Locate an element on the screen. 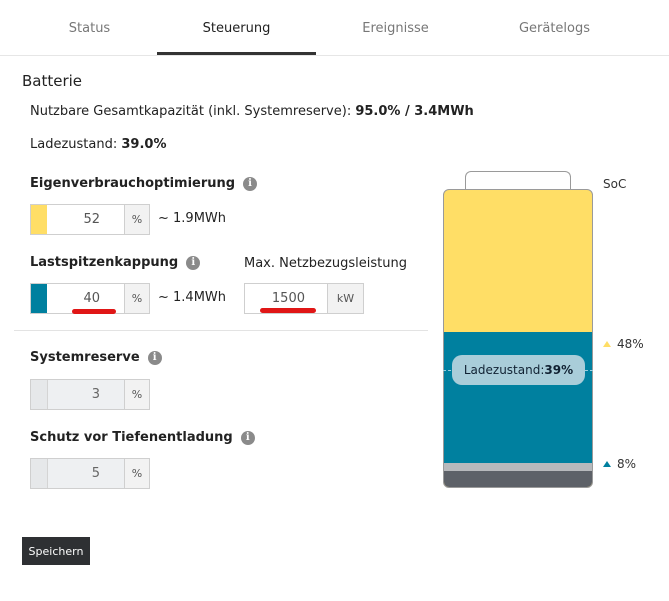 This screenshot has height=601, width=669. peak-shaving-input: 40 % is located at coordinates (90, 298).